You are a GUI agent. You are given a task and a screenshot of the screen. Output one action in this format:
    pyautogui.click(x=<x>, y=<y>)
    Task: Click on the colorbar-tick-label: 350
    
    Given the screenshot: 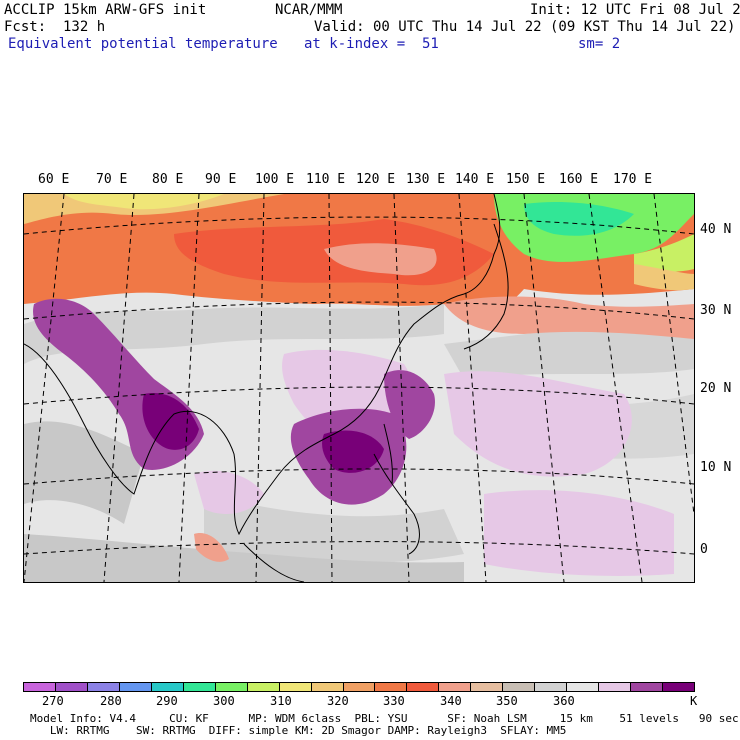 What is the action you would take?
    pyautogui.click(x=507, y=701)
    